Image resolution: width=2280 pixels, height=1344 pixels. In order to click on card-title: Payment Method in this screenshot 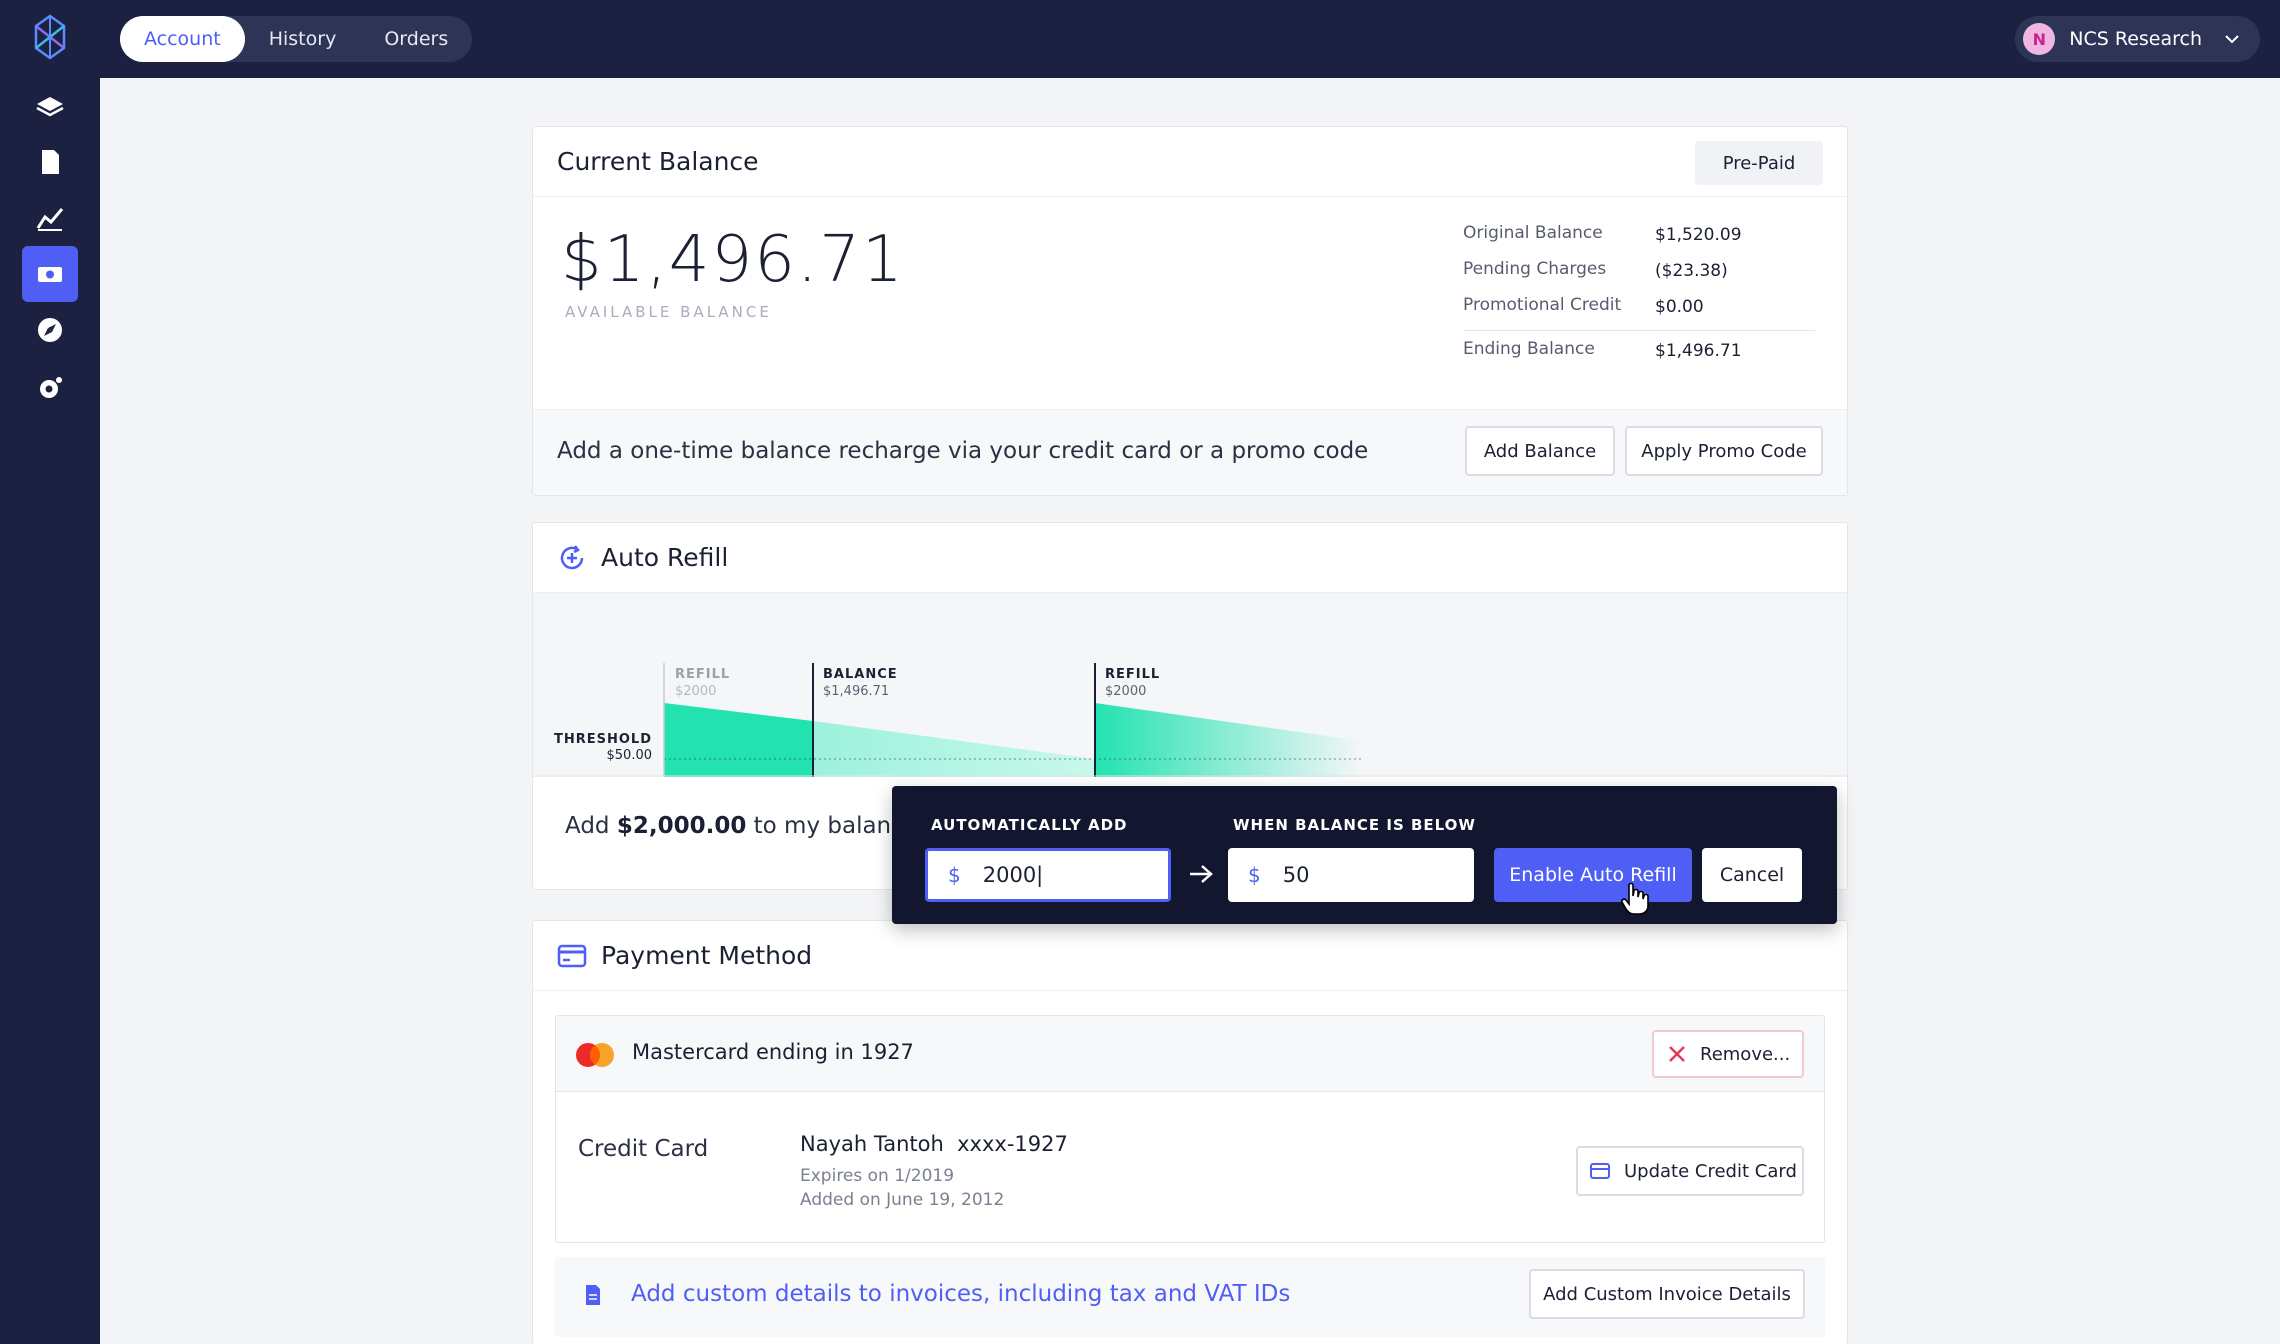, I will do `click(1190, 956)`.